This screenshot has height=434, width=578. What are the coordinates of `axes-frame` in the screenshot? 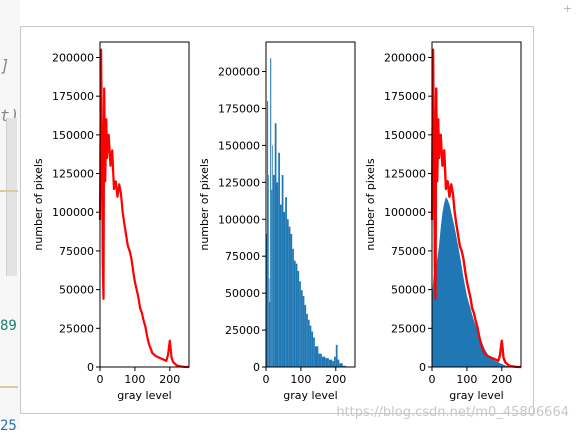 It's located at (144, 204).